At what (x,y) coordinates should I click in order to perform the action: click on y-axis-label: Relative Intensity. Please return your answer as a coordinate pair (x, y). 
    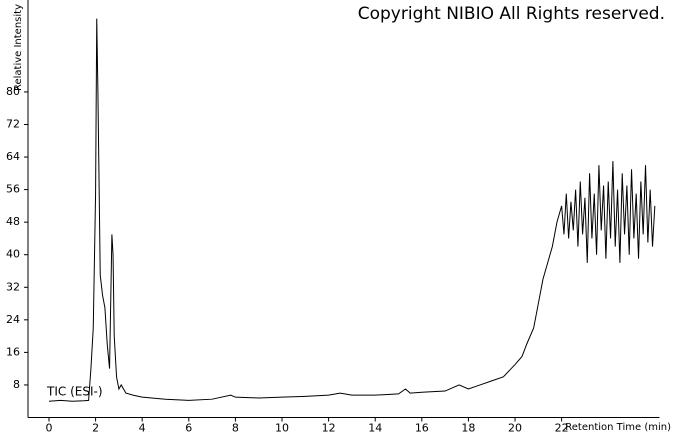
    Looking at the image, I should click on (18, 47).